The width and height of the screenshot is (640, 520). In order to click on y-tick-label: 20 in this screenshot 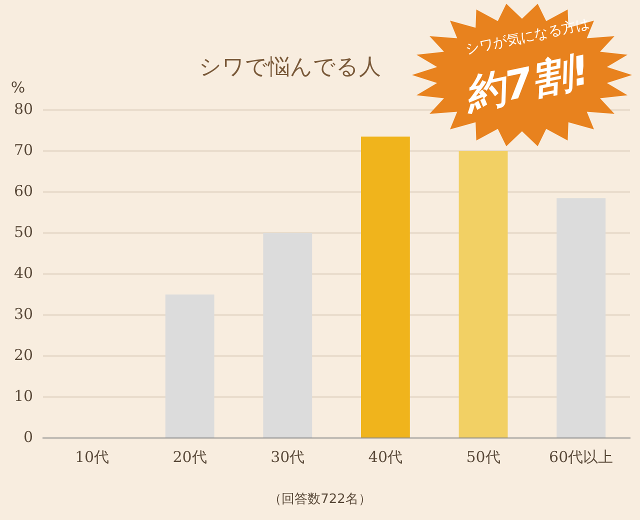, I will do `click(24, 355)`.